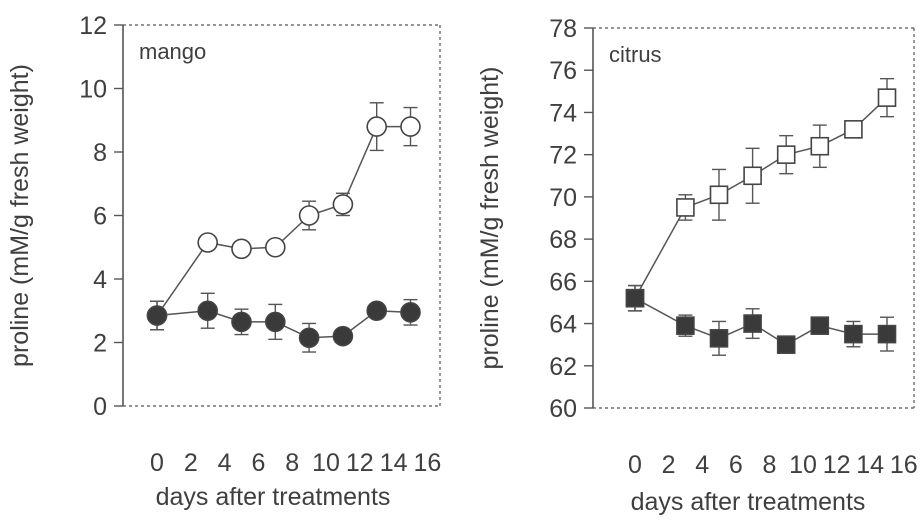  I want to click on y-tick-label: 2, so click(100, 344).